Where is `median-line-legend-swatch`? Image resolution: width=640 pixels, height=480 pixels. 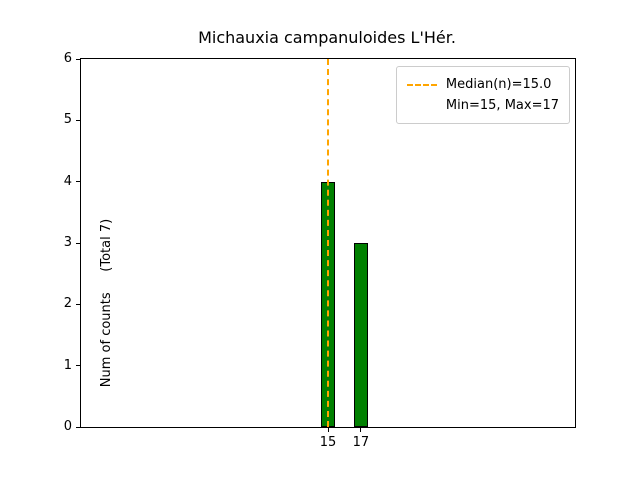 median-line-legend-swatch is located at coordinates (421, 84).